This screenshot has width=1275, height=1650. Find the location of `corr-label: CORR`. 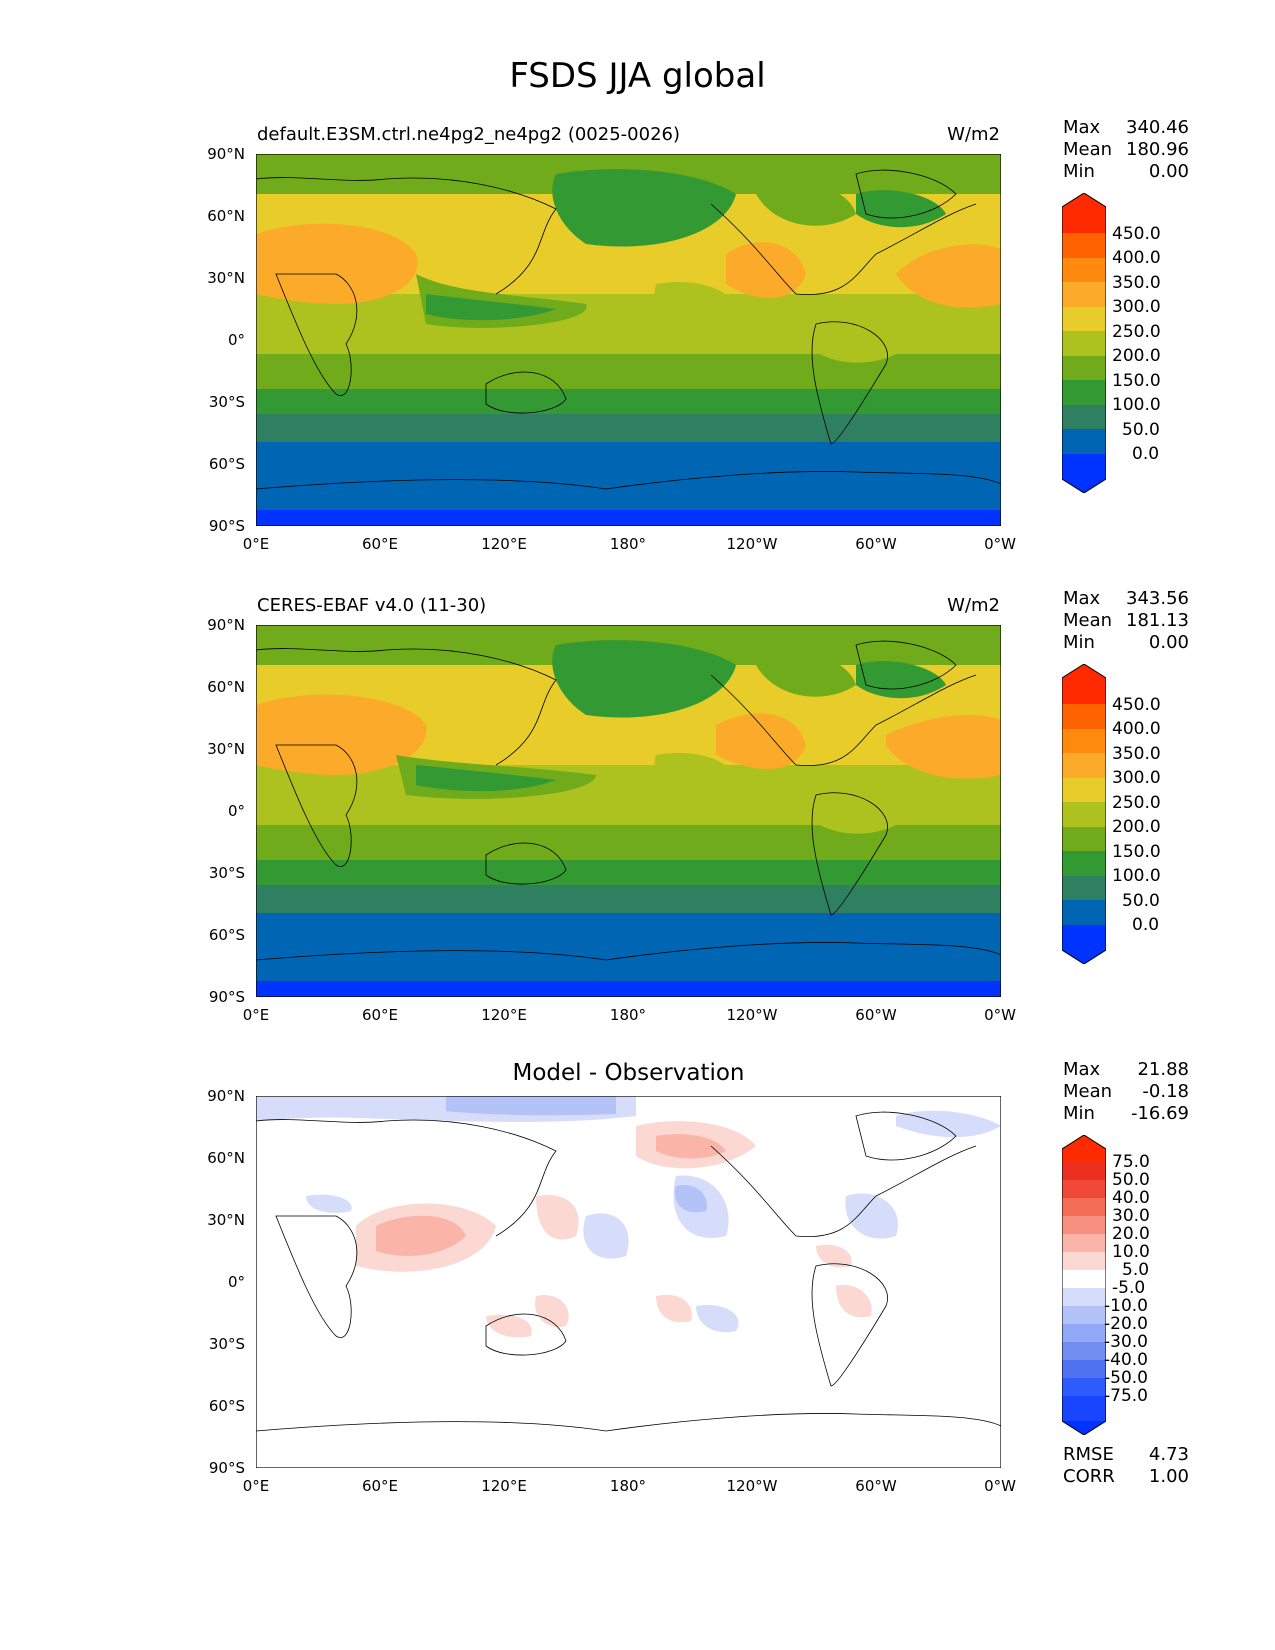

corr-label: CORR is located at coordinates (1089, 1476).